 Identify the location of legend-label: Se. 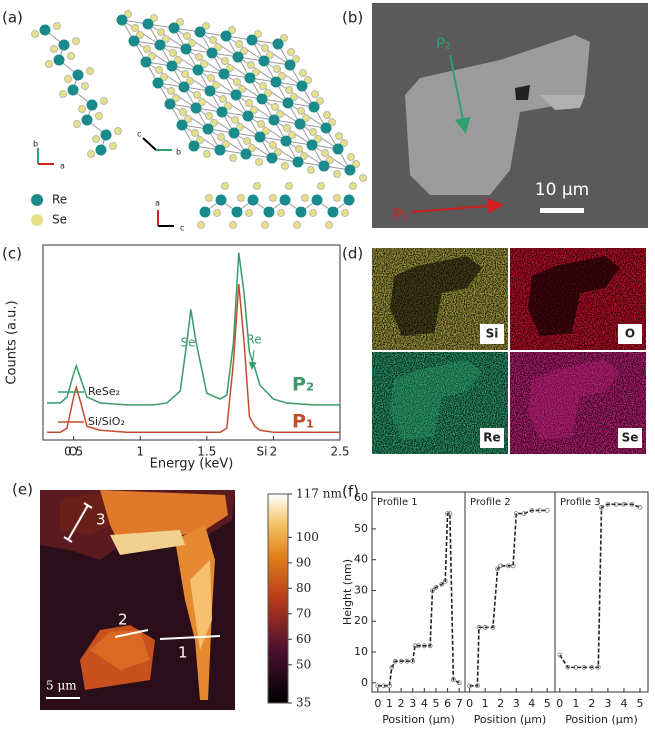
(59, 220).